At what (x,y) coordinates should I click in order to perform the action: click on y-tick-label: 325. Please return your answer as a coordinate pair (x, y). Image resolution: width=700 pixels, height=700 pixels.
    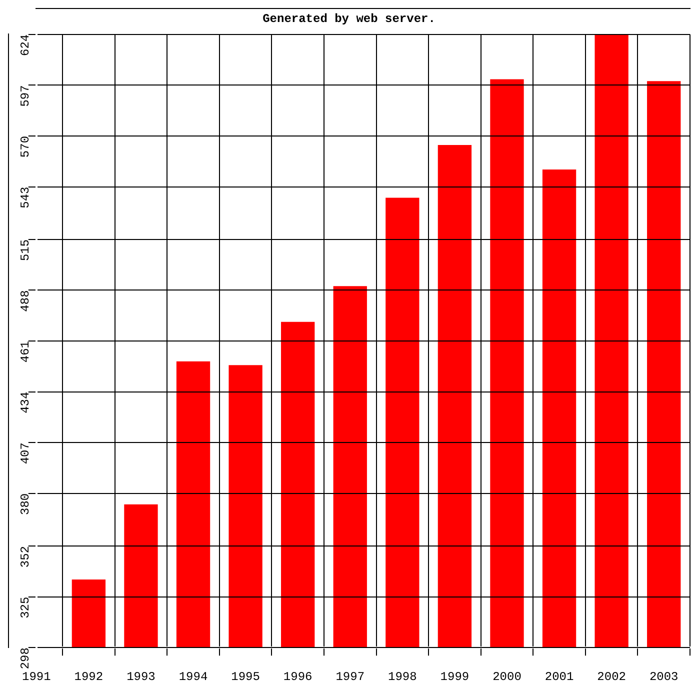
    Looking at the image, I should click on (25, 607).